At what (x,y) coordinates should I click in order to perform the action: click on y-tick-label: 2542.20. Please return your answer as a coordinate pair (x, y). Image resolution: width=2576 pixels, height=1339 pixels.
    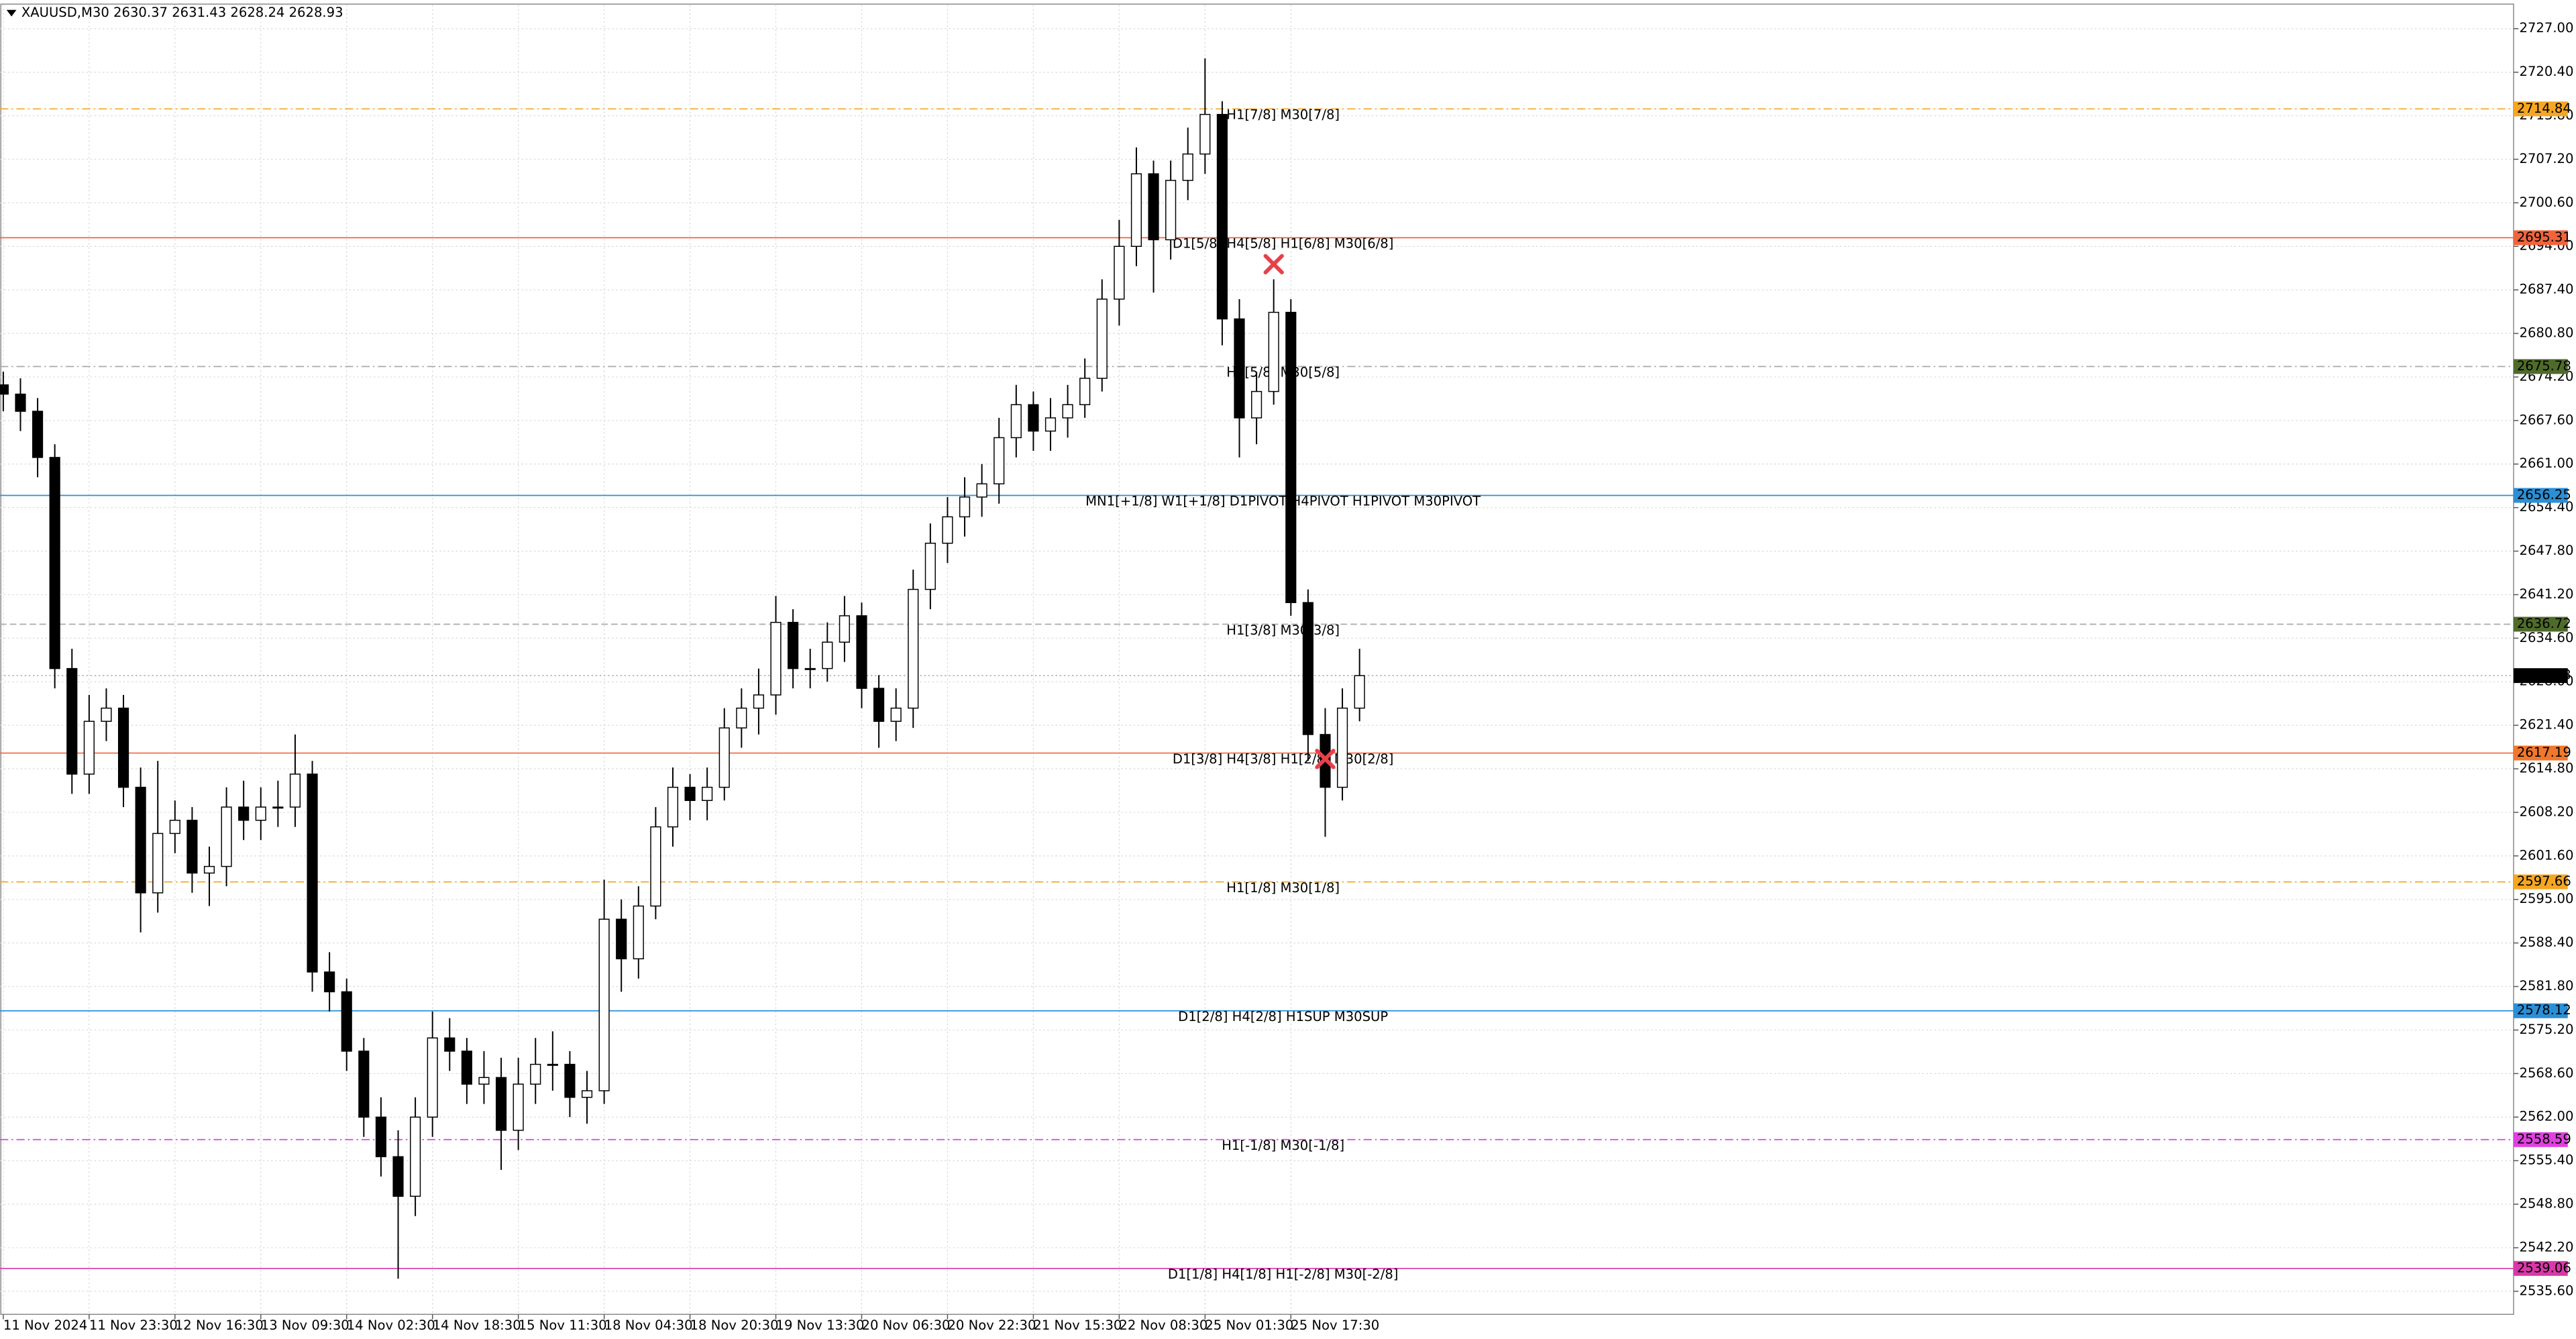
    Looking at the image, I should click on (2547, 1246).